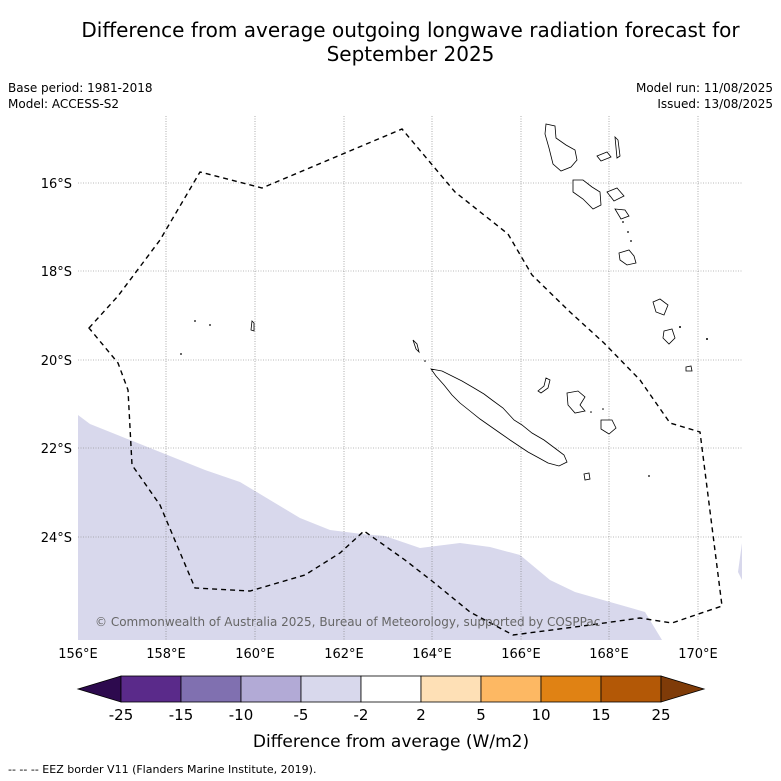 The image size is (781, 781). What do you see at coordinates (617, 147) in the screenshot?
I see `maewo-island` at bounding box center [617, 147].